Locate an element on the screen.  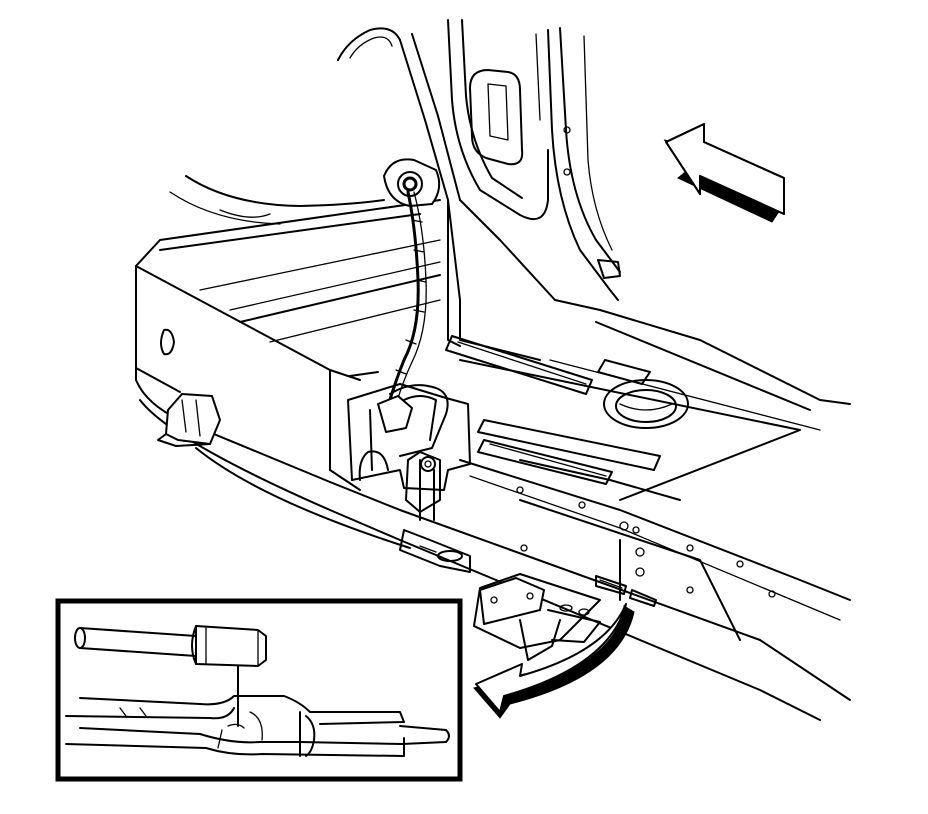
b-pillar is located at coordinates (510, 190).